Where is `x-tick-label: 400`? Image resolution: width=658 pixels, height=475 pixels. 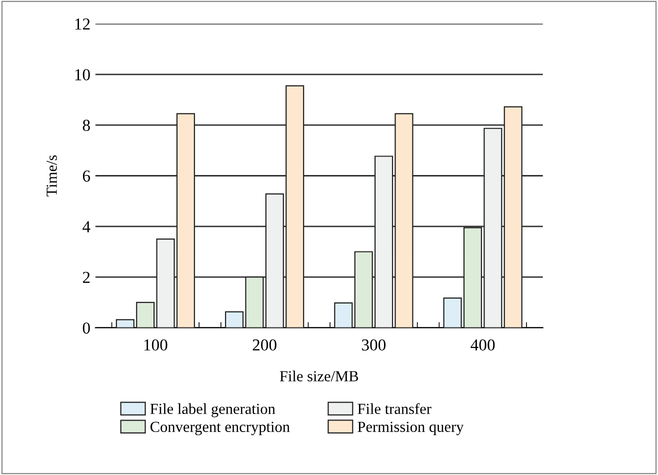
x-tick-label: 400 is located at coordinates (482, 345).